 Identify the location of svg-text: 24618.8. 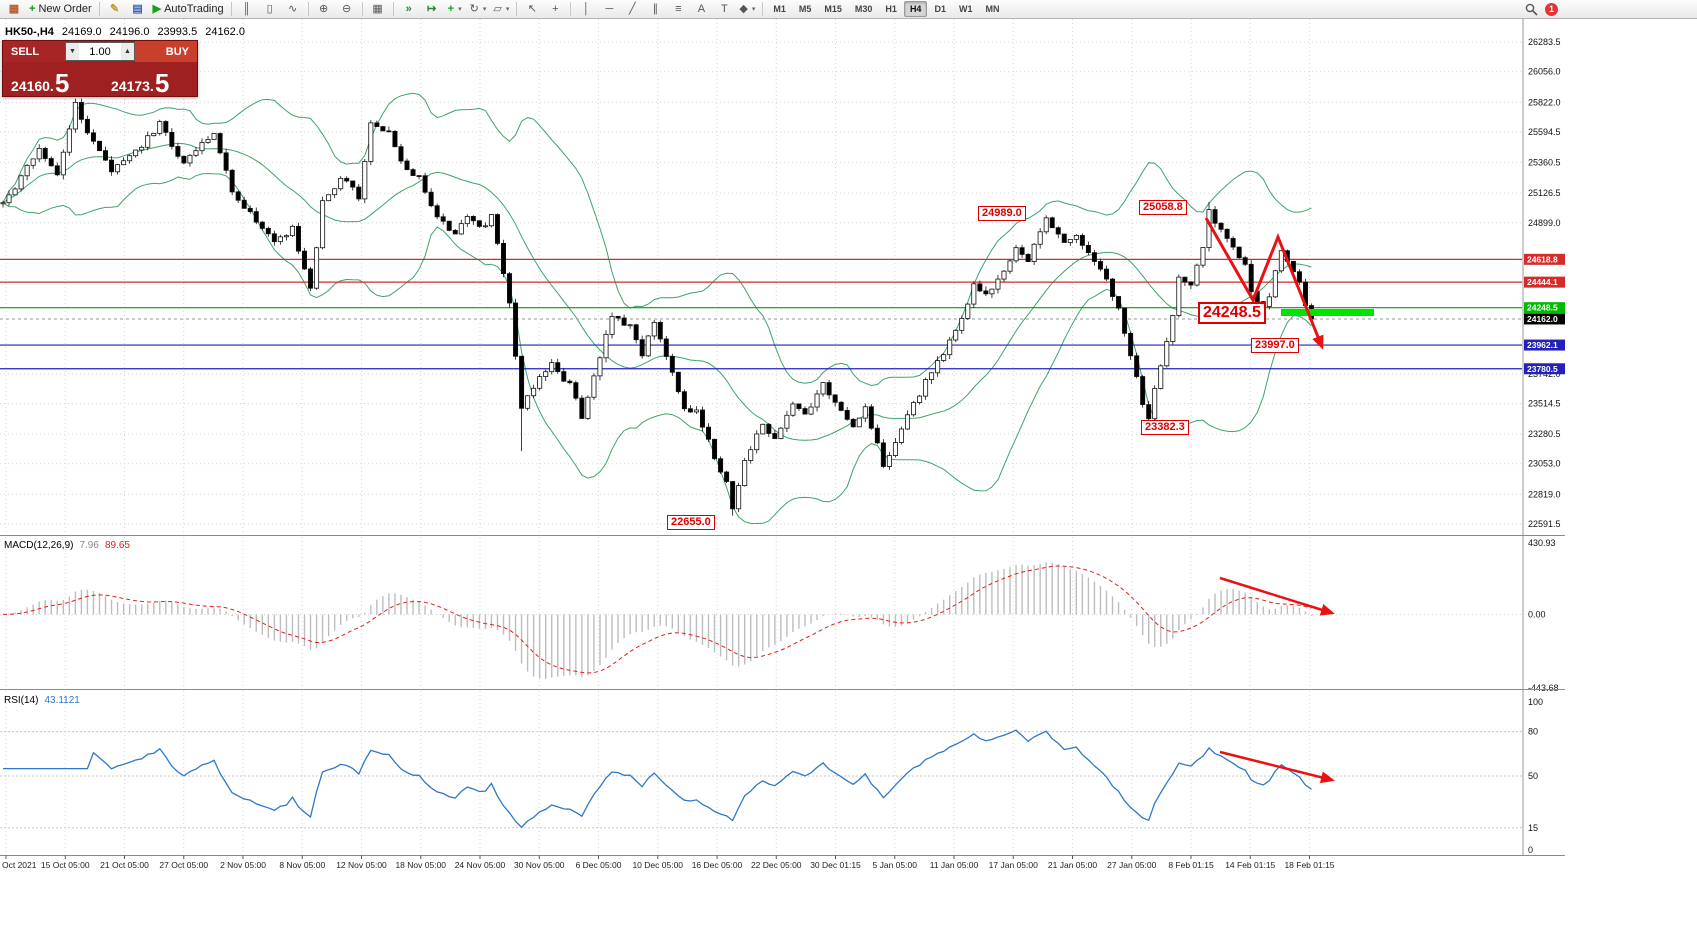
(1542, 259).